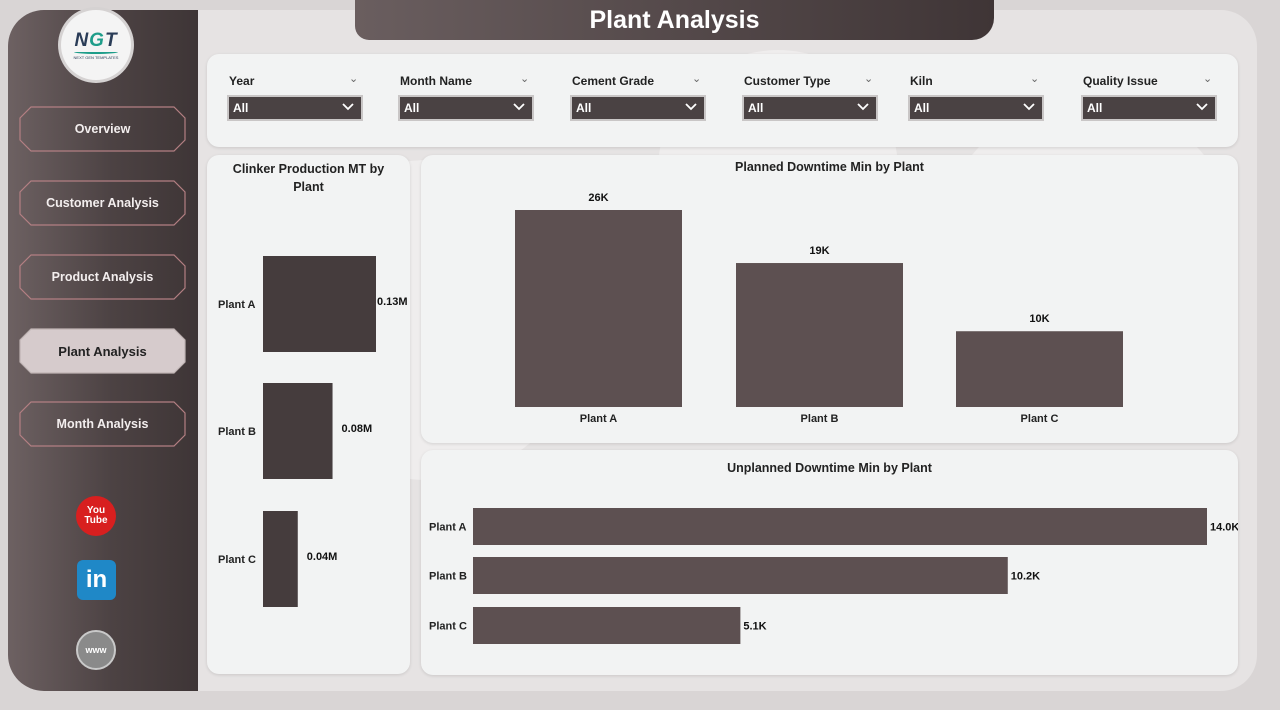  Describe the element at coordinates (598, 198) in the screenshot. I see `planned-data-label: 26K` at that location.